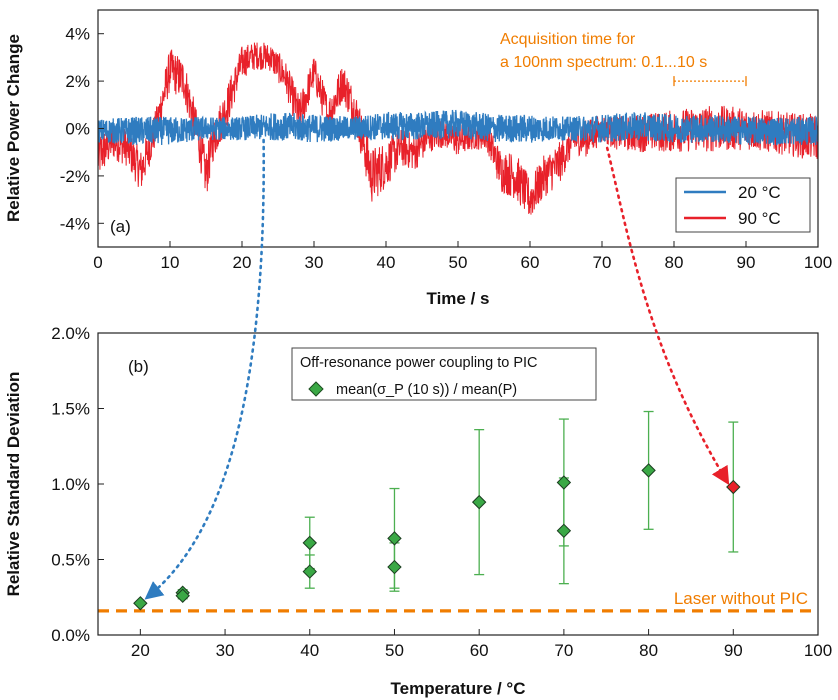  Describe the element at coordinates (458, 262) in the screenshot. I see `panel-a-xtick-label: 50` at that location.